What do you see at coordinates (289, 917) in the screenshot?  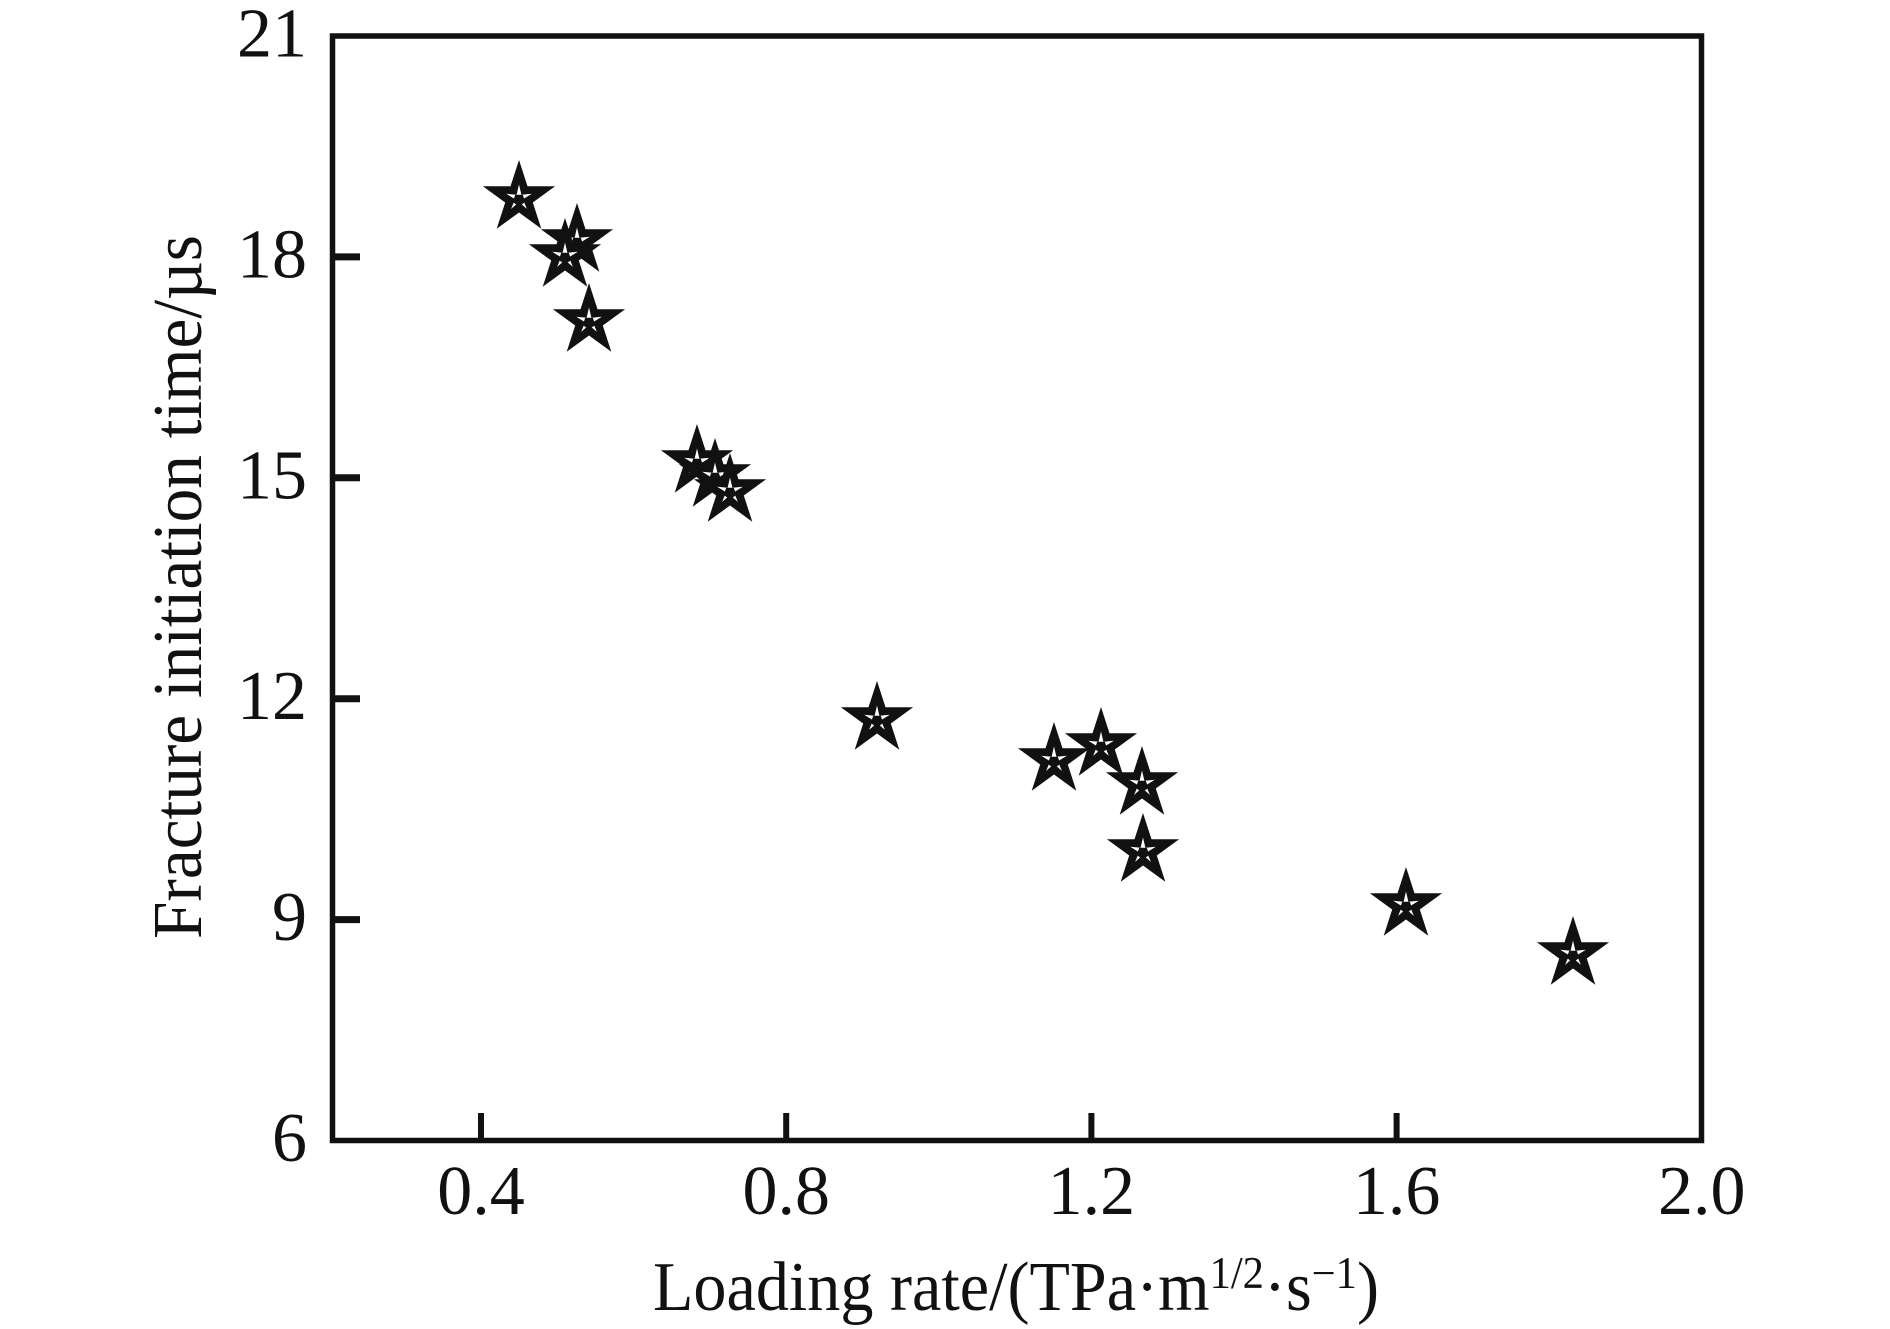 I see `svg-text: 9` at bounding box center [289, 917].